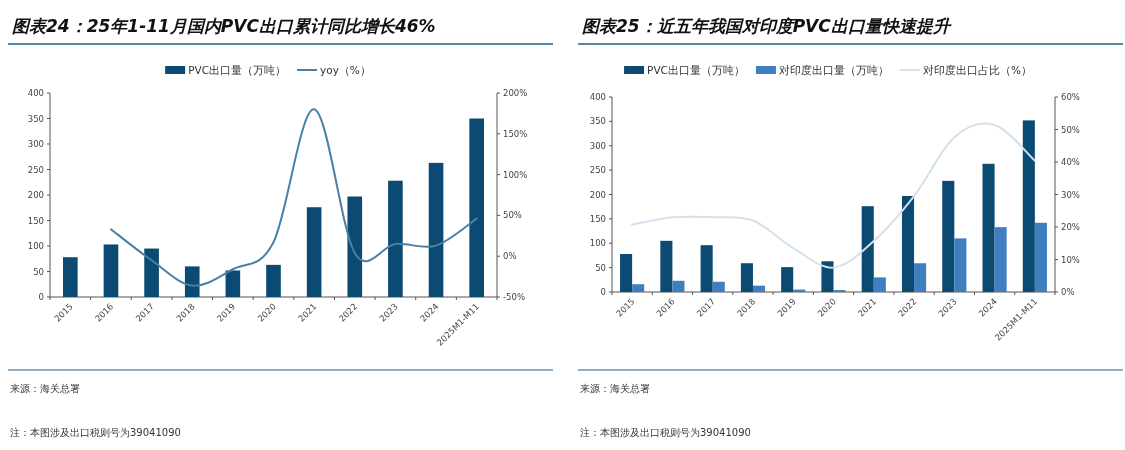 This screenshot has width=1125, height=450. I want to click on y2-tick-label: 30%, so click(1070, 194).